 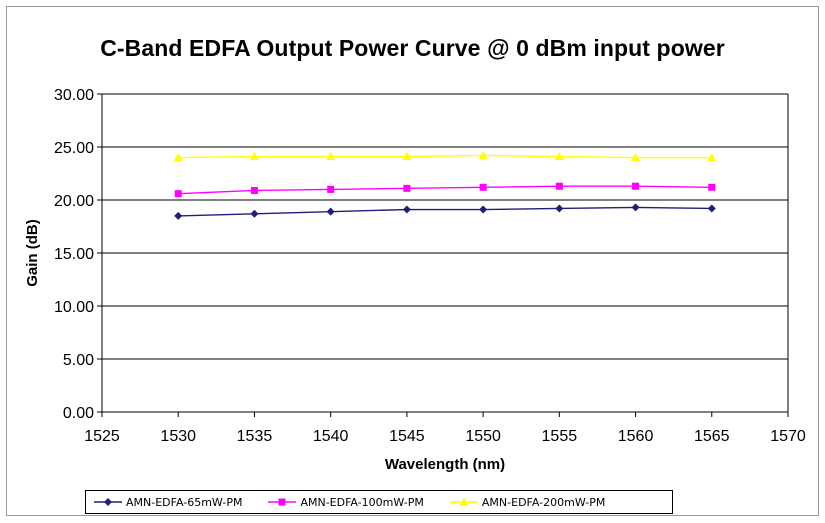 I want to click on legend-label: AMN-EDFA-65mW-PM, so click(x=184, y=502).